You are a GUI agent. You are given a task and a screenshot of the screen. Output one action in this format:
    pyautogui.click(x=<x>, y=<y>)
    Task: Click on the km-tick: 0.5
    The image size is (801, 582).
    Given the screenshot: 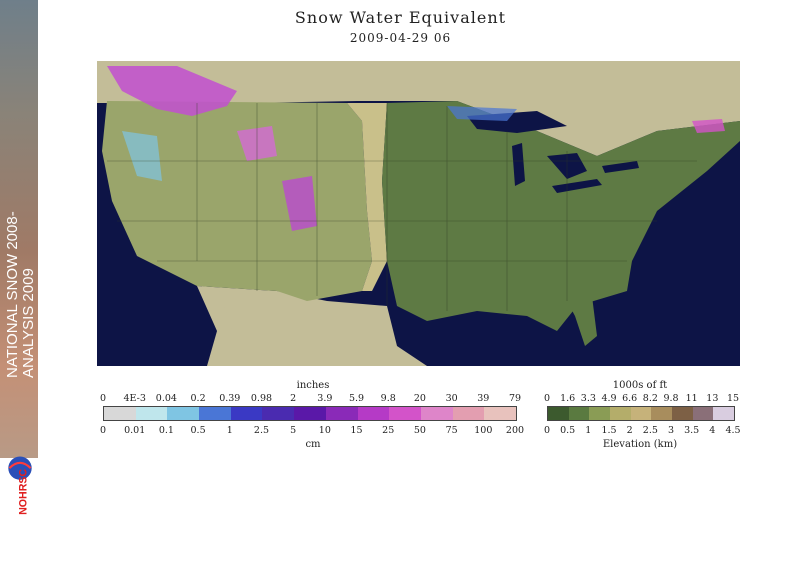 What is the action you would take?
    pyautogui.click(x=568, y=430)
    